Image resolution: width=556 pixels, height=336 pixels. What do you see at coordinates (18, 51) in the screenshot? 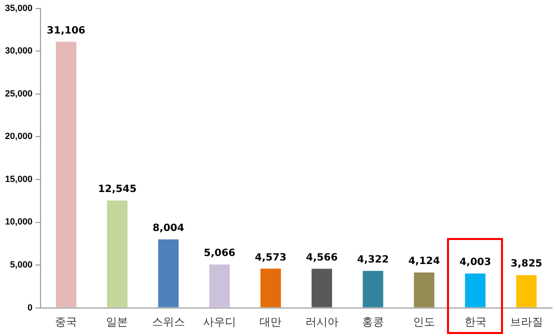
I see `y-tick-label: 30,000` at bounding box center [18, 51].